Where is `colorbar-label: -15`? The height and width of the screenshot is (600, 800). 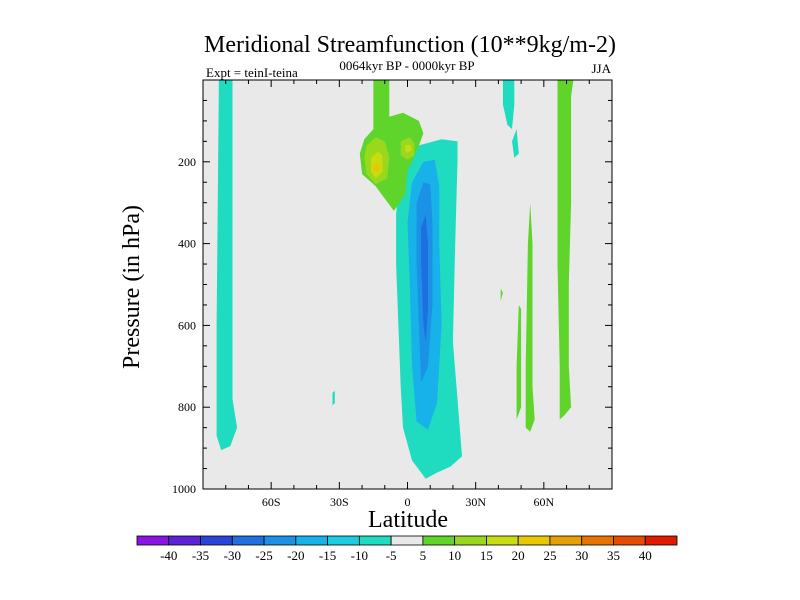 colorbar-label: -15 is located at coordinates (327, 555).